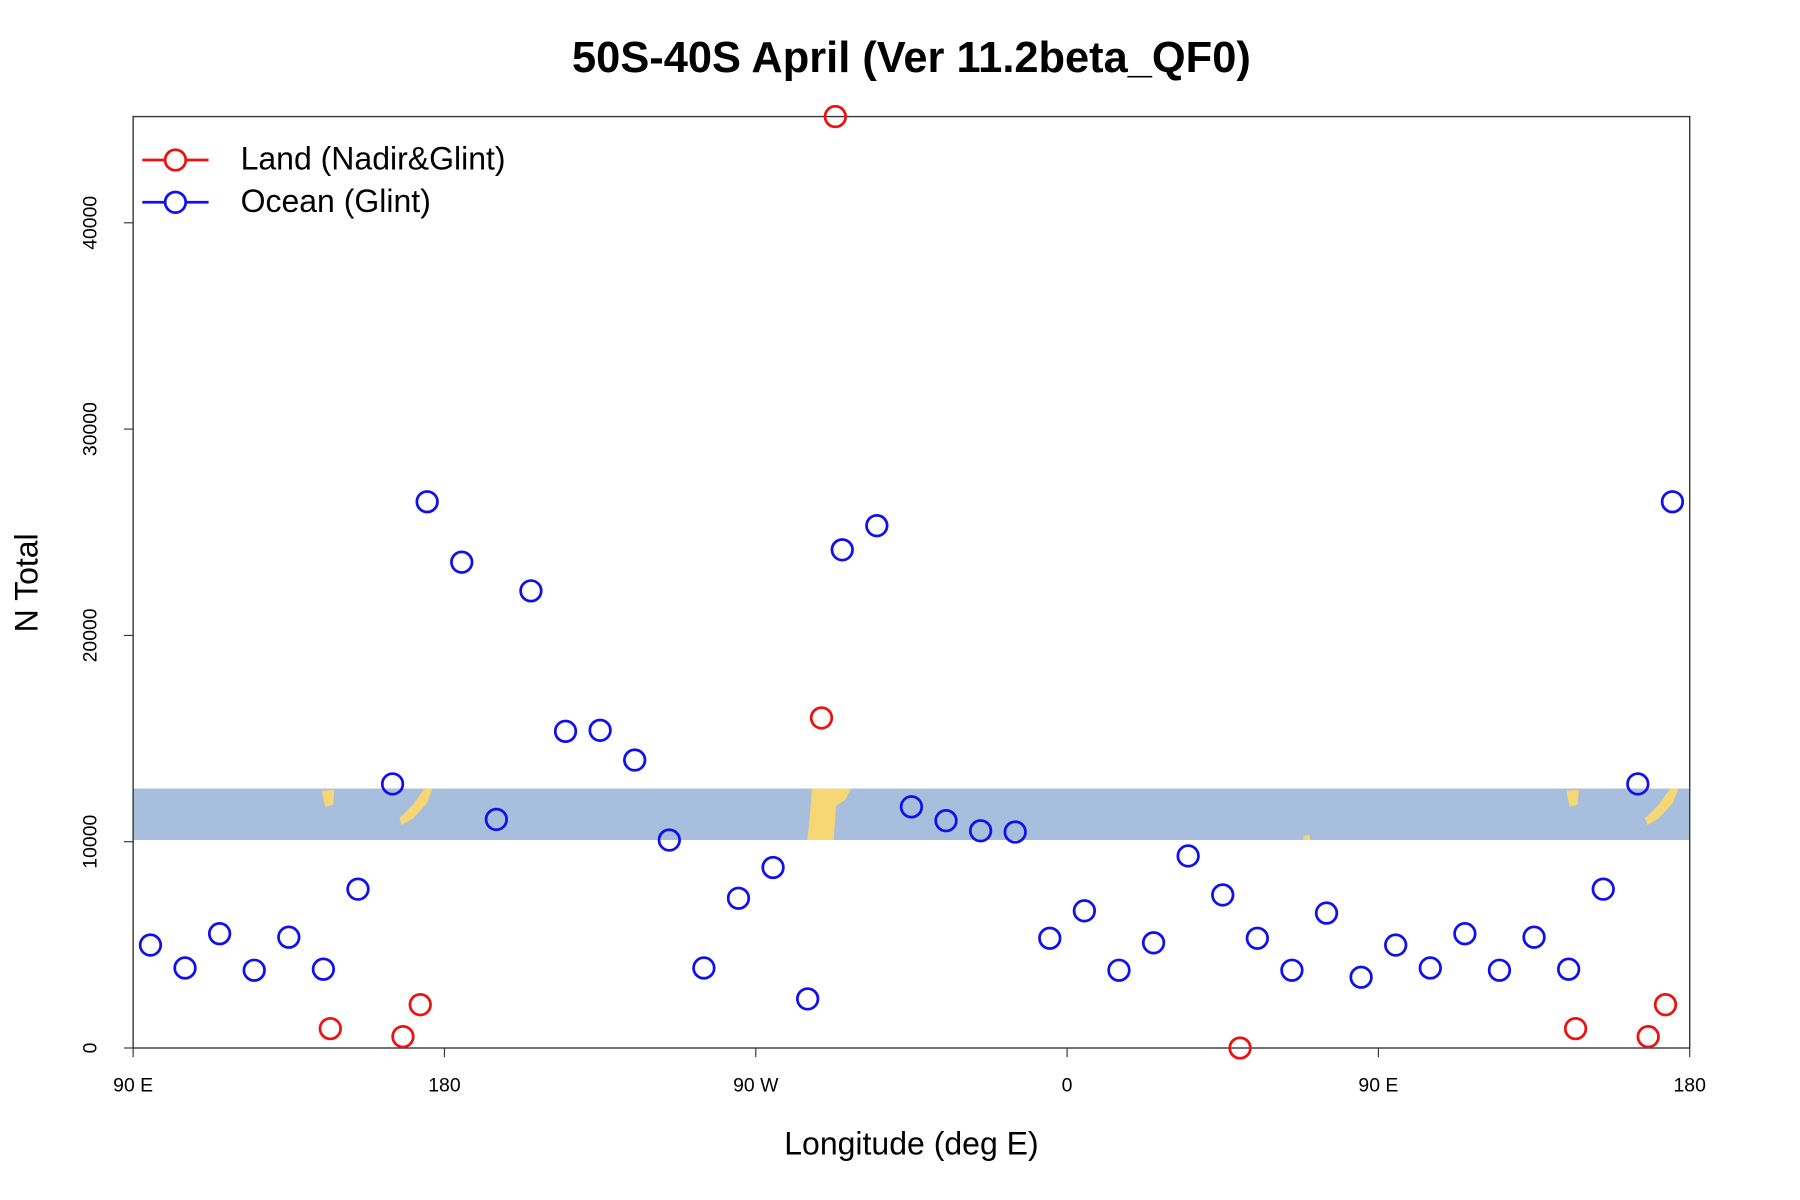 This screenshot has width=1800, height=1200. What do you see at coordinates (91, 842) in the screenshot?
I see `y-tick-label: 10000` at bounding box center [91, 842].